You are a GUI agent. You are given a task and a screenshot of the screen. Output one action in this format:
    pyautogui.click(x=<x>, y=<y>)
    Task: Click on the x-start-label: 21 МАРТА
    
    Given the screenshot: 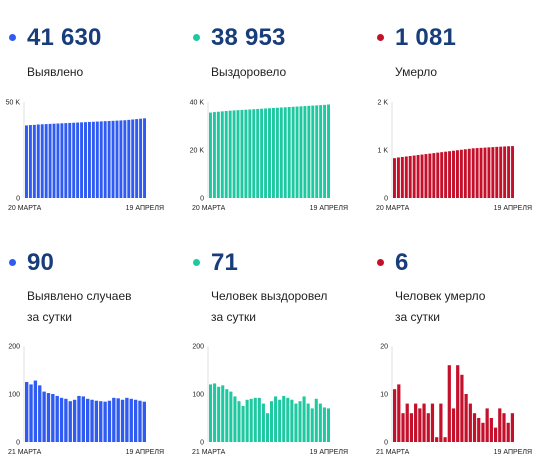 What is the action you would take?
    pyautogui.click(x=393, y=452)
    